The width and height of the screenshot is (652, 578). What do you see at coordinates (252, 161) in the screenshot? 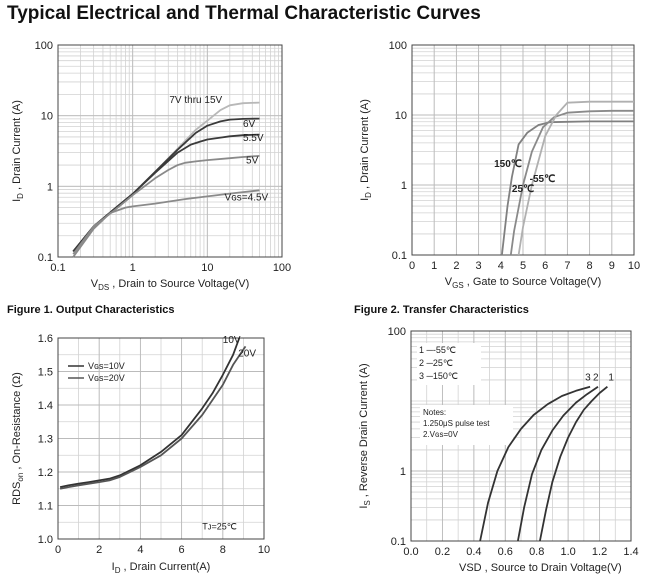
I see `series-label: 5V` at bounding box center [252, 161].